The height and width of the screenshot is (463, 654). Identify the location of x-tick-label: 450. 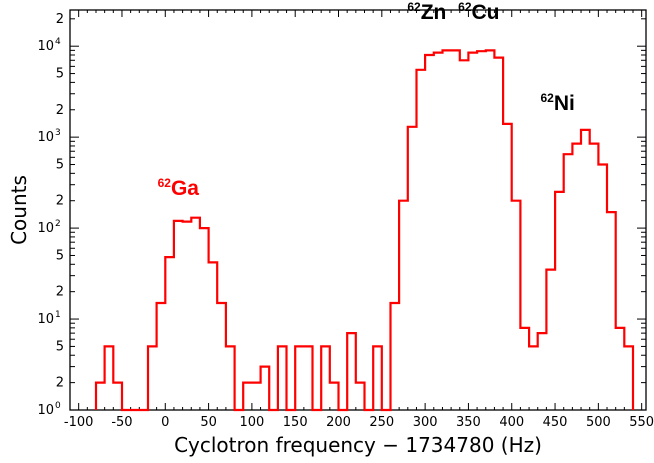
(555, 422).